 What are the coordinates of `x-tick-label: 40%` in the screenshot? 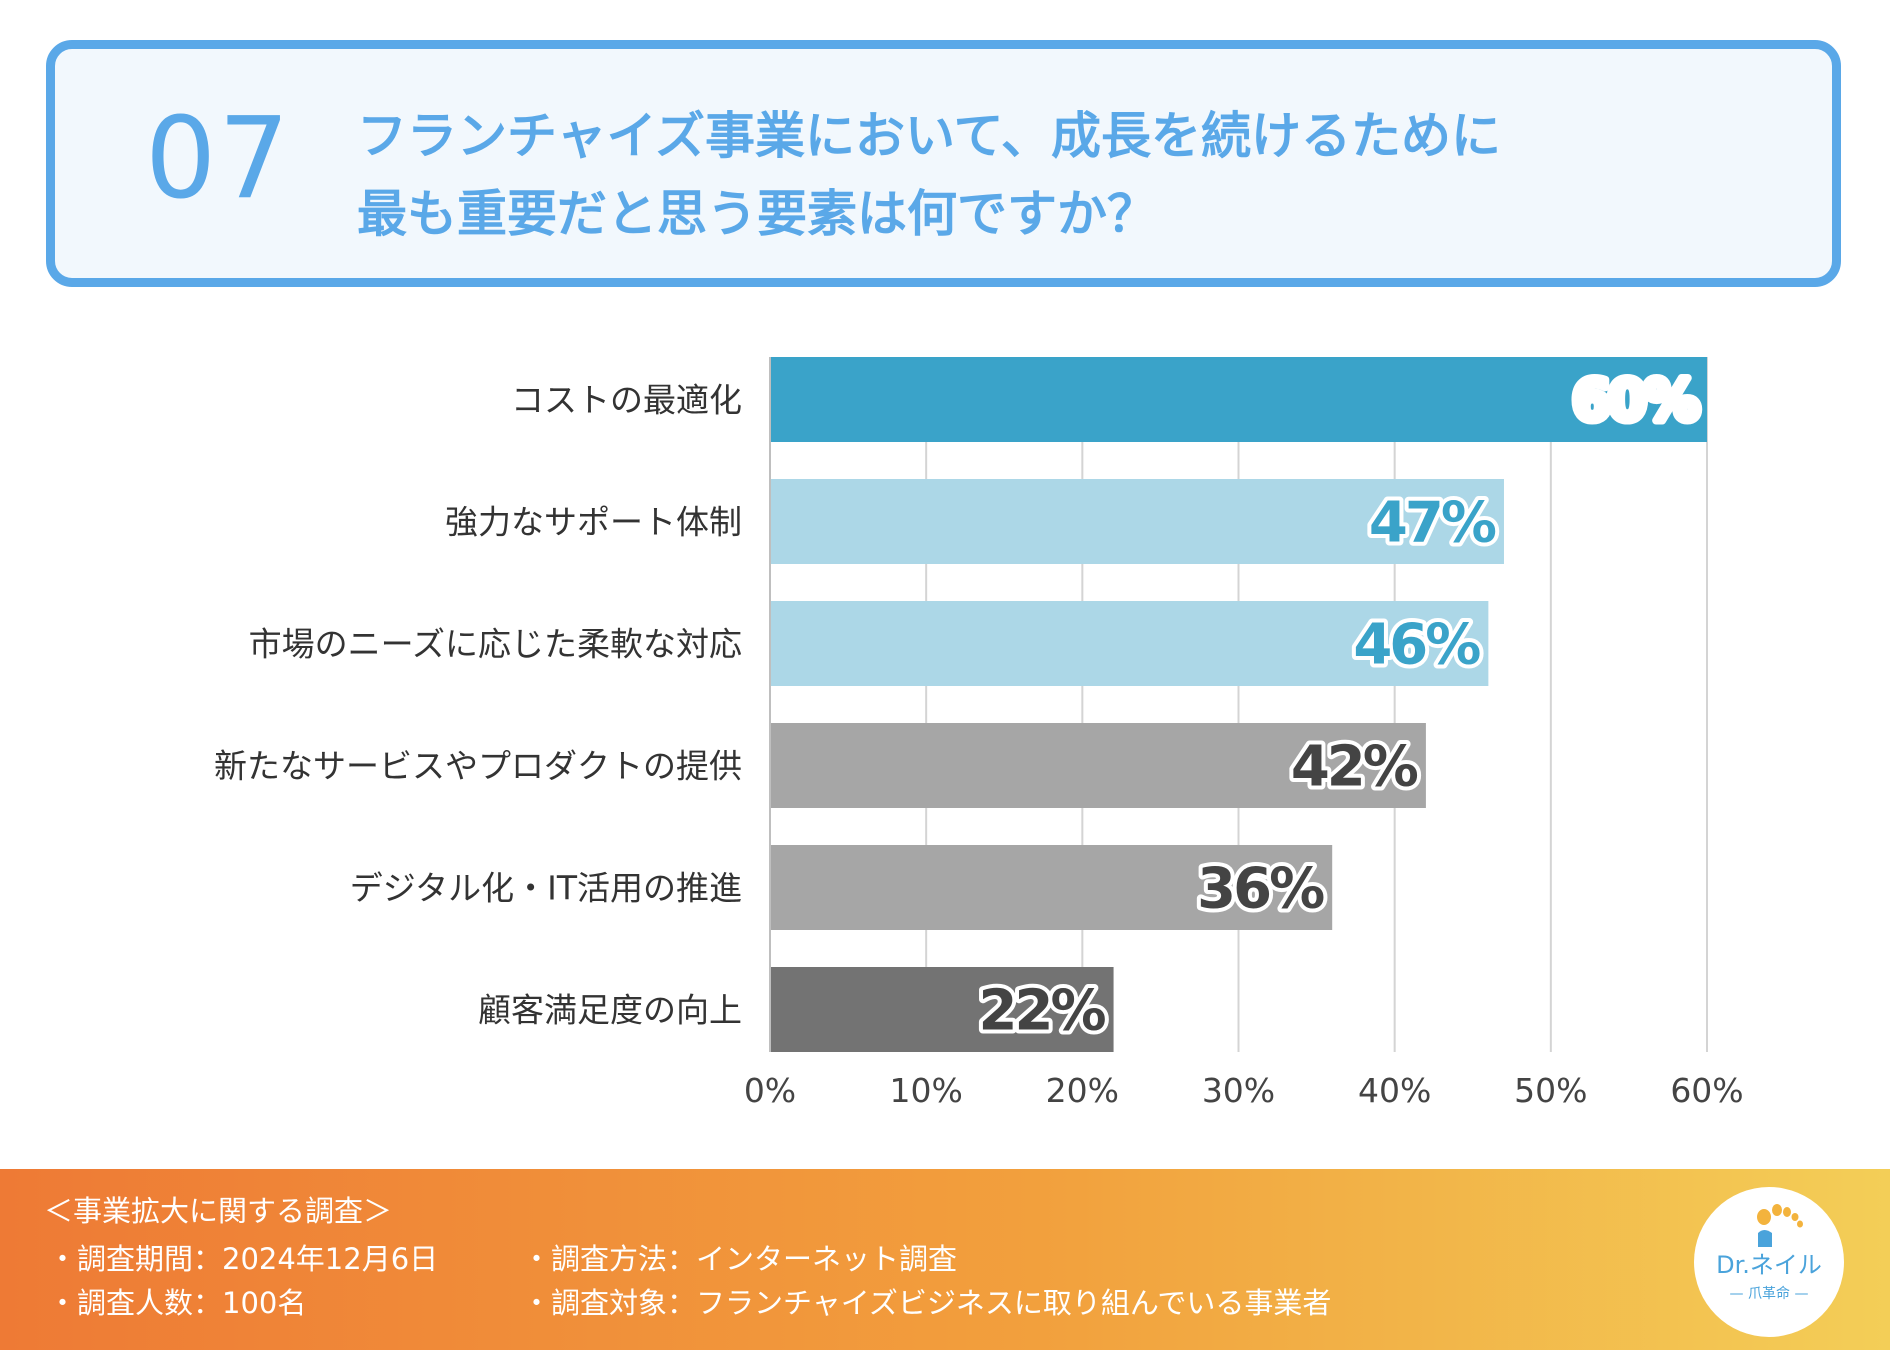 It's located at (1394, 1090).